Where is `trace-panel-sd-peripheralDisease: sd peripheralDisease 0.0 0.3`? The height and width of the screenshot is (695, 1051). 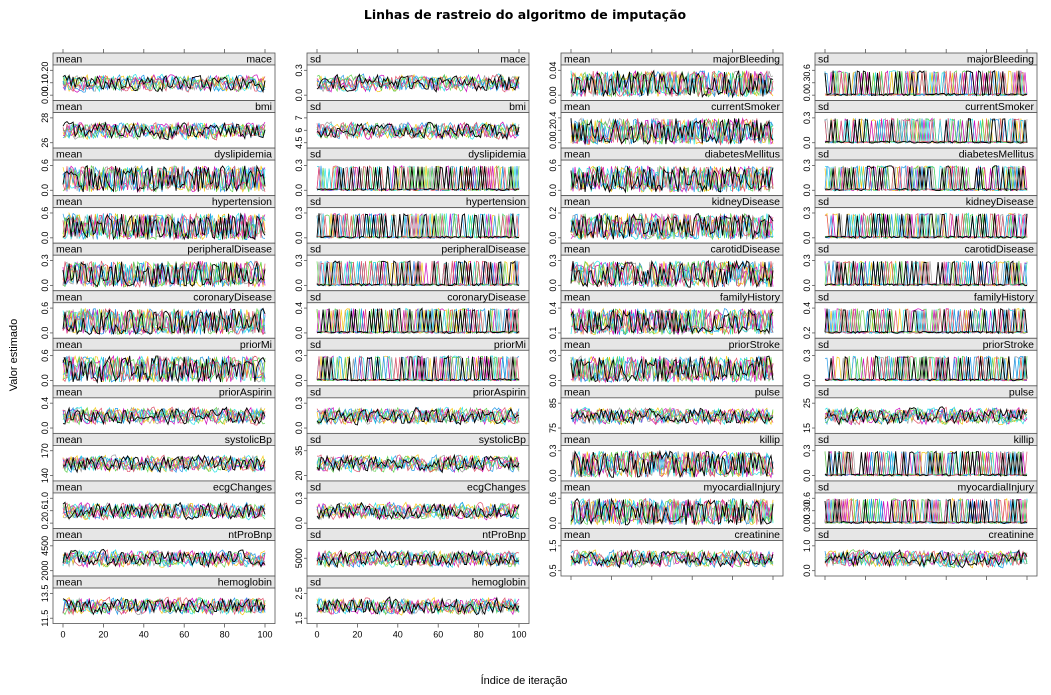 trace-panel-sd-peripheralDisease: sd peripheralDisease 0.0 0.3 is located at coordinates (412, 267).